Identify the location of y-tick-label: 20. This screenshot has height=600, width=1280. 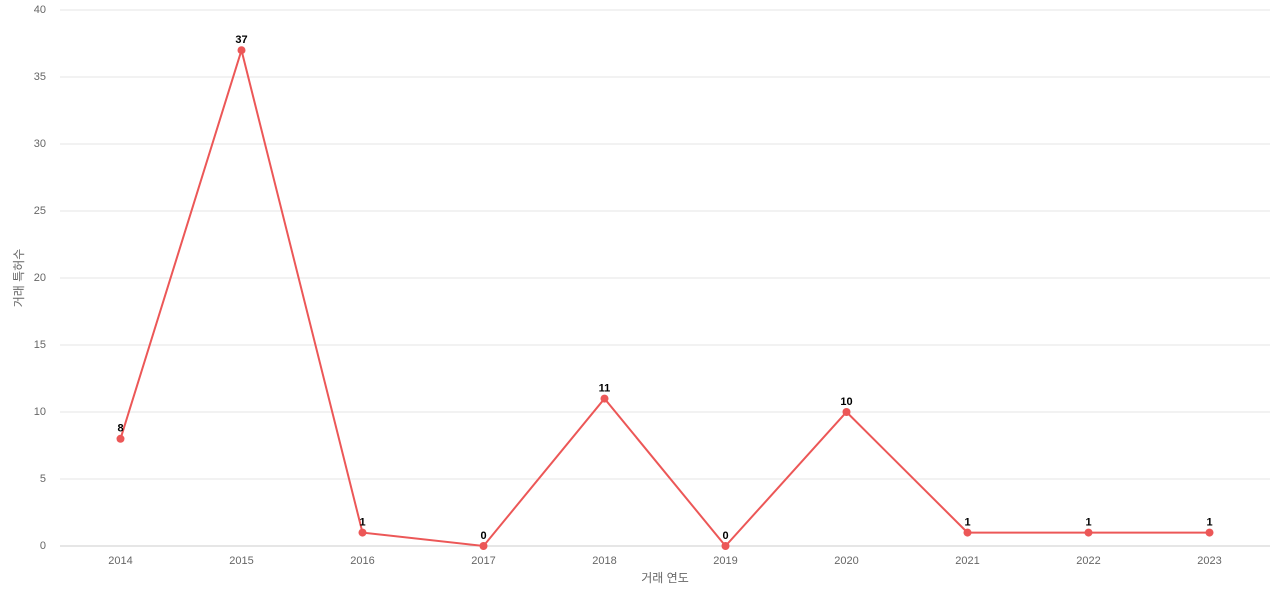
(40, 278).